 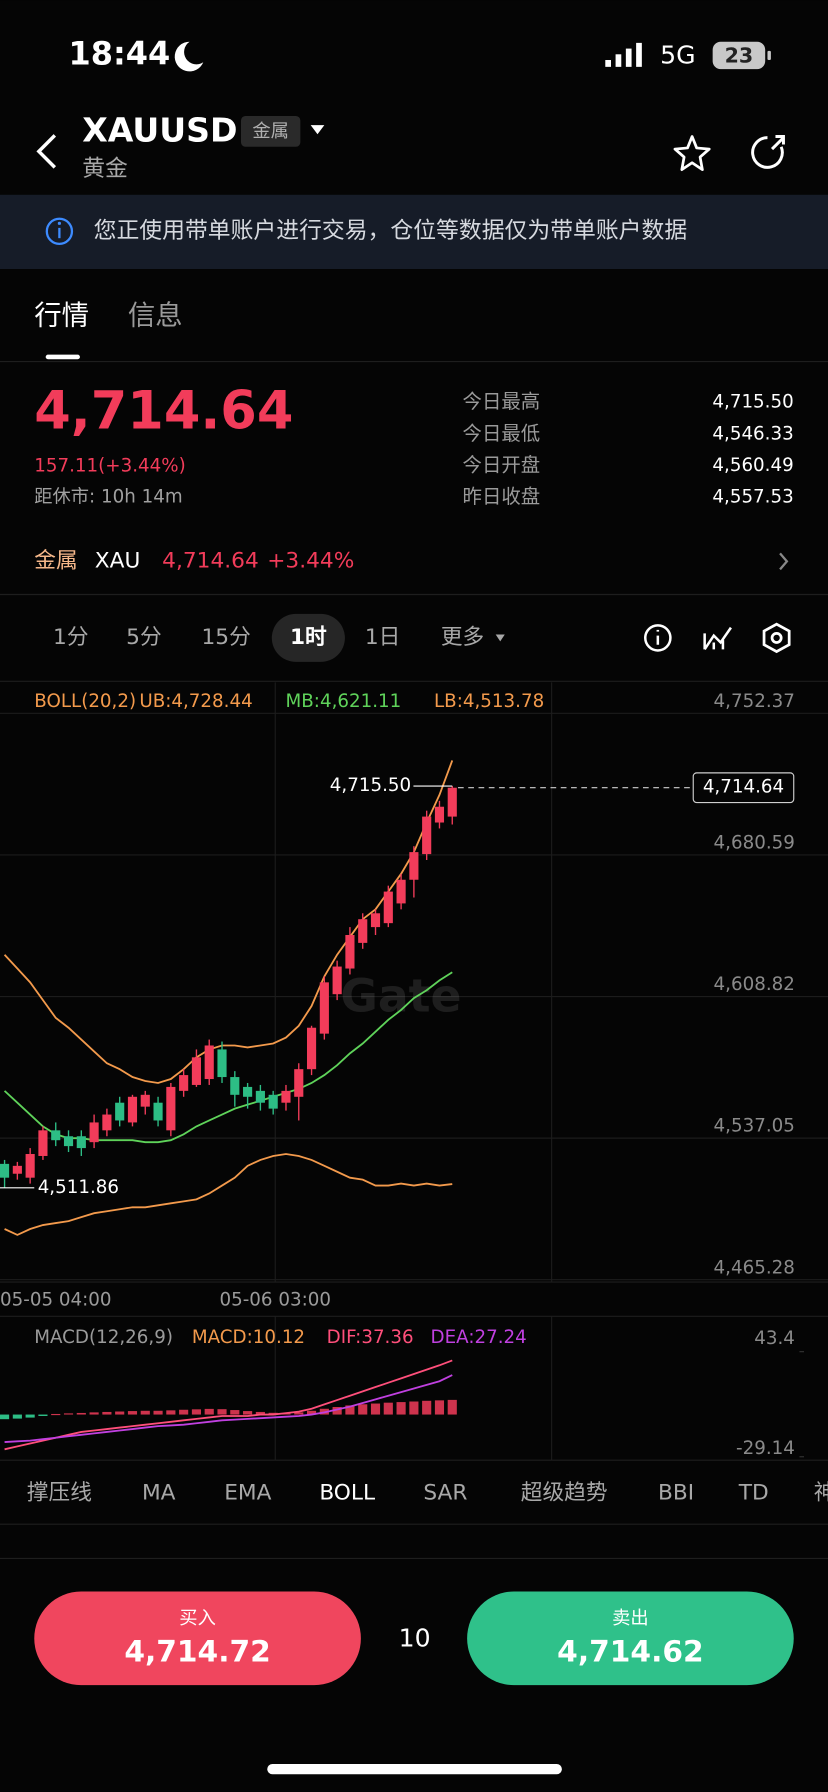 What do you see at coordinates (118, 560) in the screenshot?
I see `related-symbol: XAU` at bounding box center [118, 560].